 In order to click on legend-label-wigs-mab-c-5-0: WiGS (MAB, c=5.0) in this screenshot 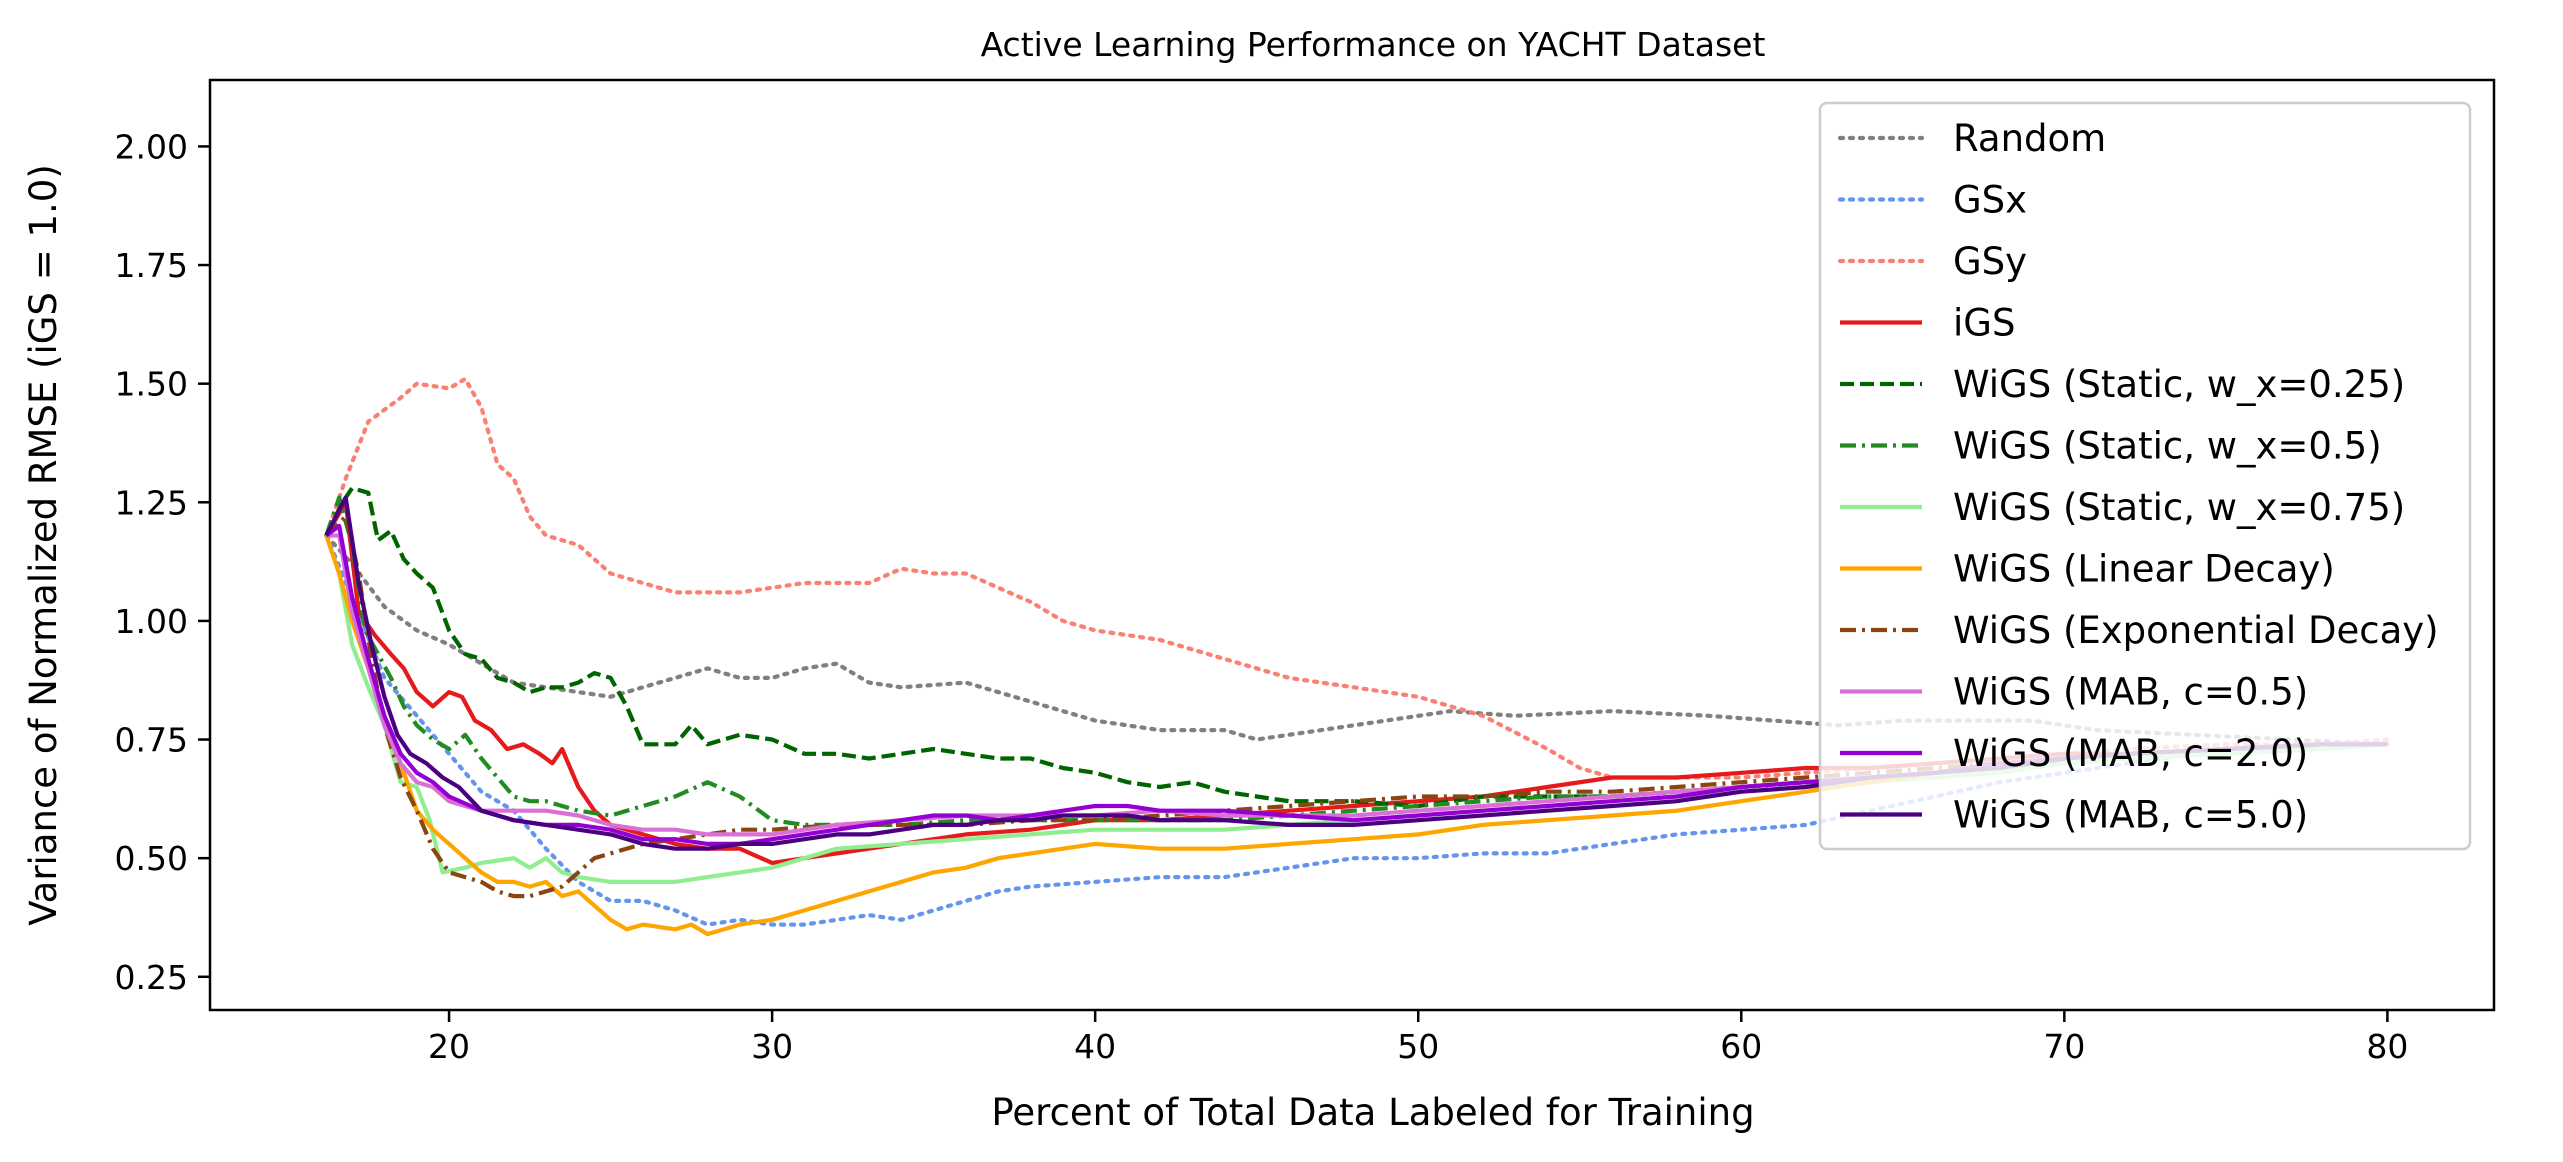, I will do `click(2130, 815)`.